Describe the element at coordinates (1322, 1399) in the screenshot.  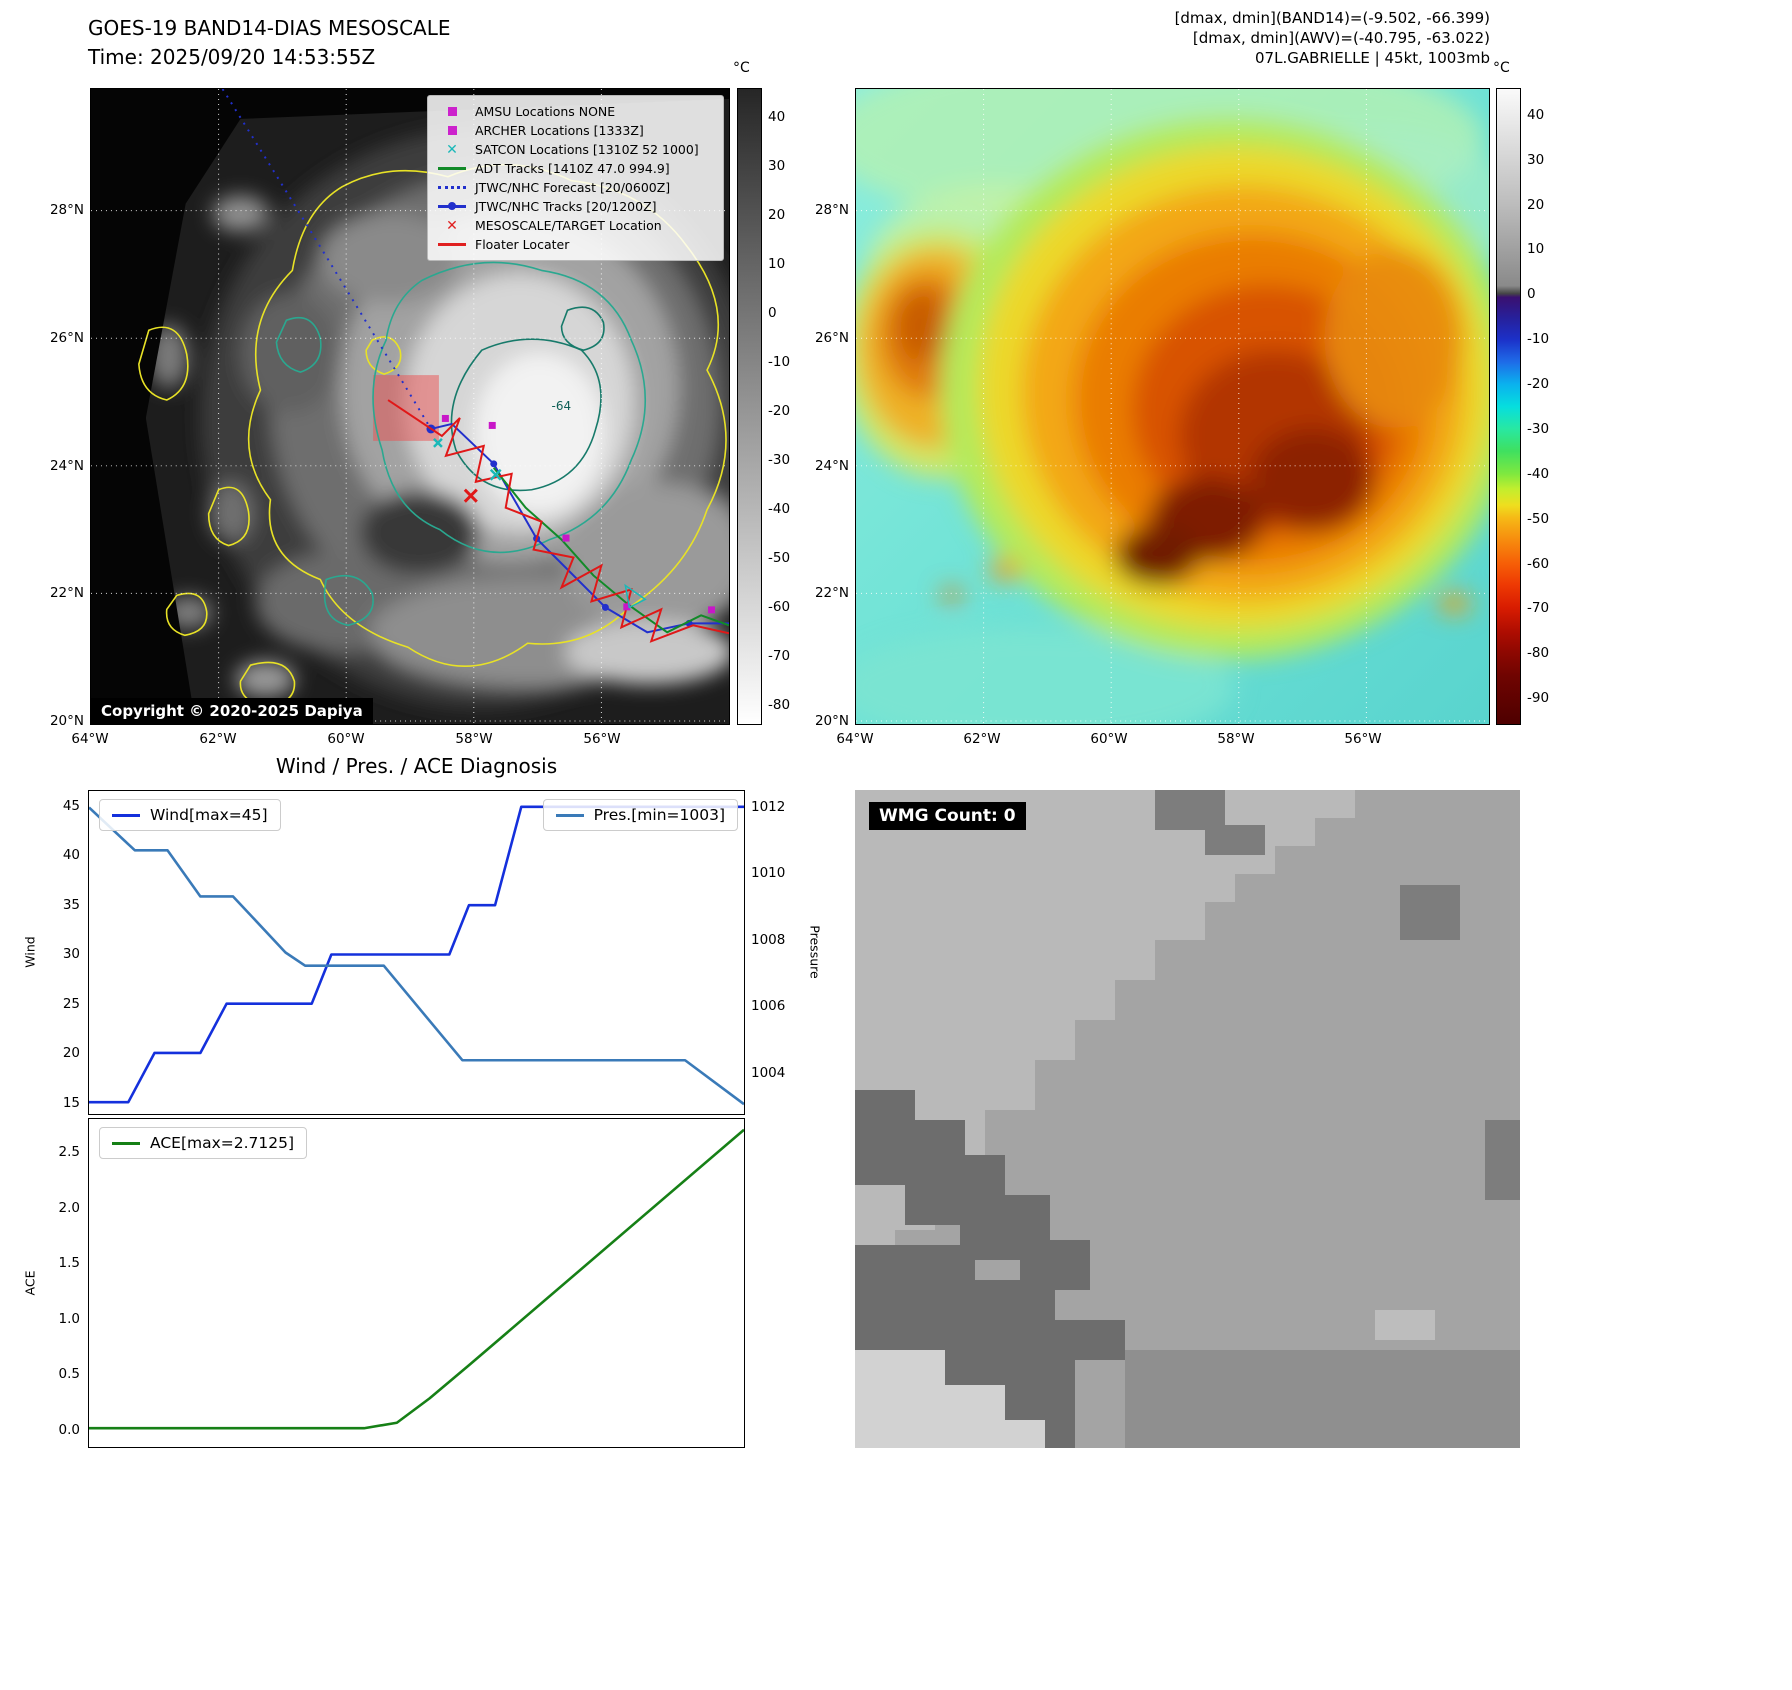
I see `wmg-bottom-strip` at that location.